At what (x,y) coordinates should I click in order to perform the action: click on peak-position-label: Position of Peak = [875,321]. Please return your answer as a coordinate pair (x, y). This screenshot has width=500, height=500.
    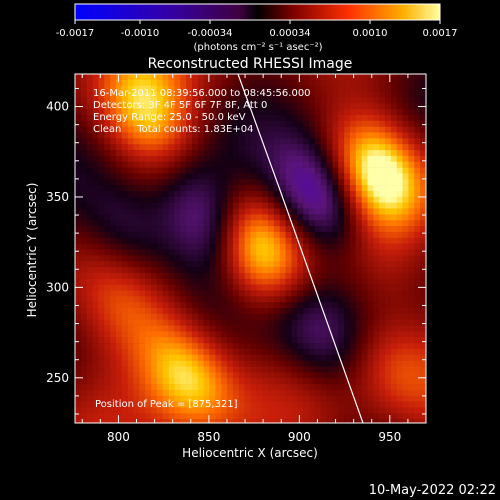
    Looking at the image, I should click on (166, 404).